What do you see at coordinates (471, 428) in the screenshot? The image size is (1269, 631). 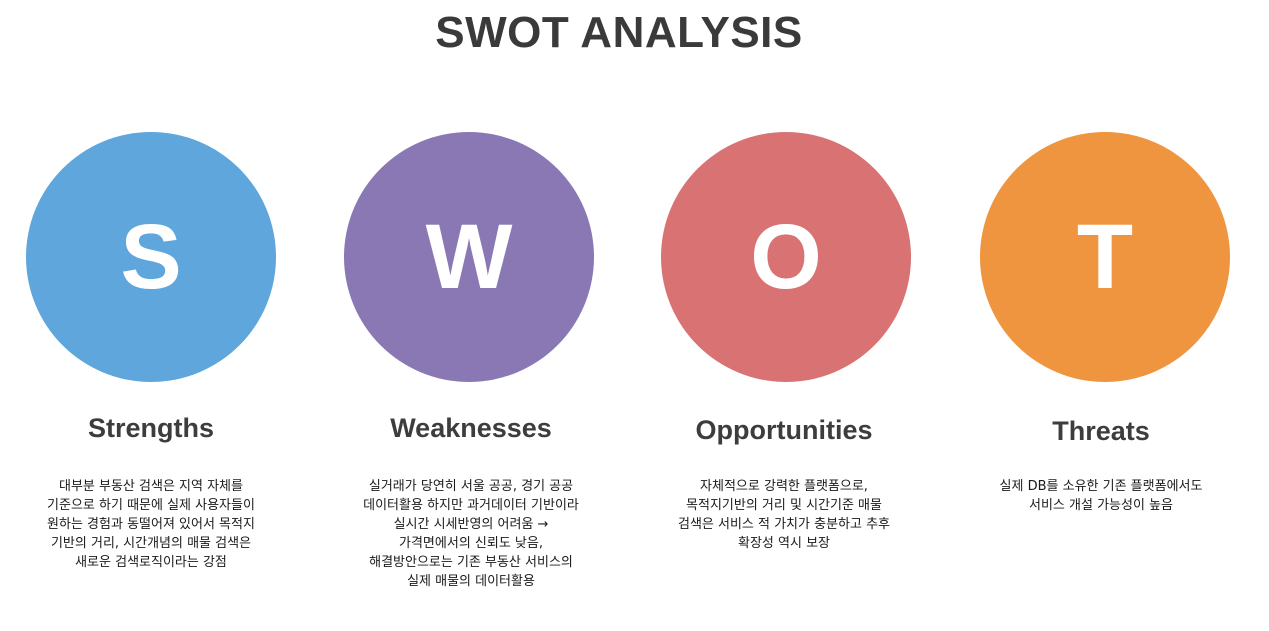 I see `weaknesses-heading: Weaknesses` at bounding box center [471, 428].